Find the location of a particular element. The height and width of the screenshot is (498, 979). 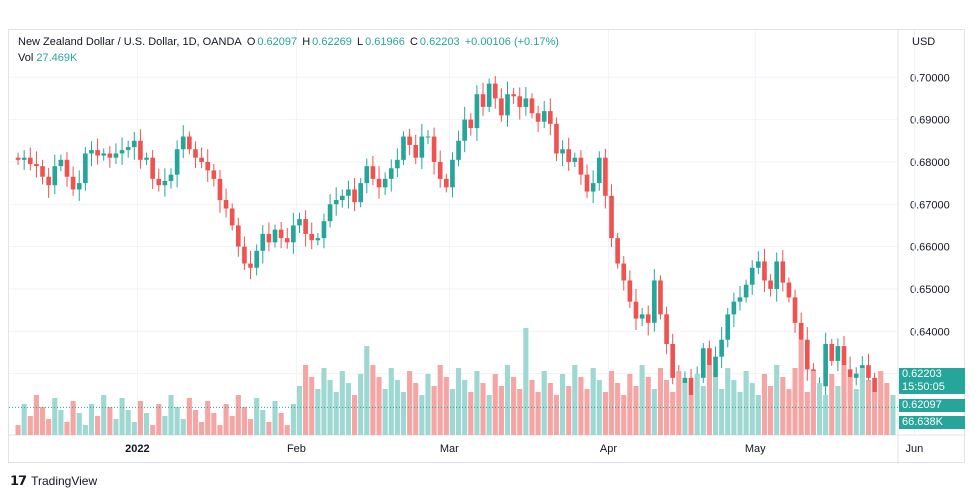

time-tick-label: Feb is located at coordinates (296, 449).